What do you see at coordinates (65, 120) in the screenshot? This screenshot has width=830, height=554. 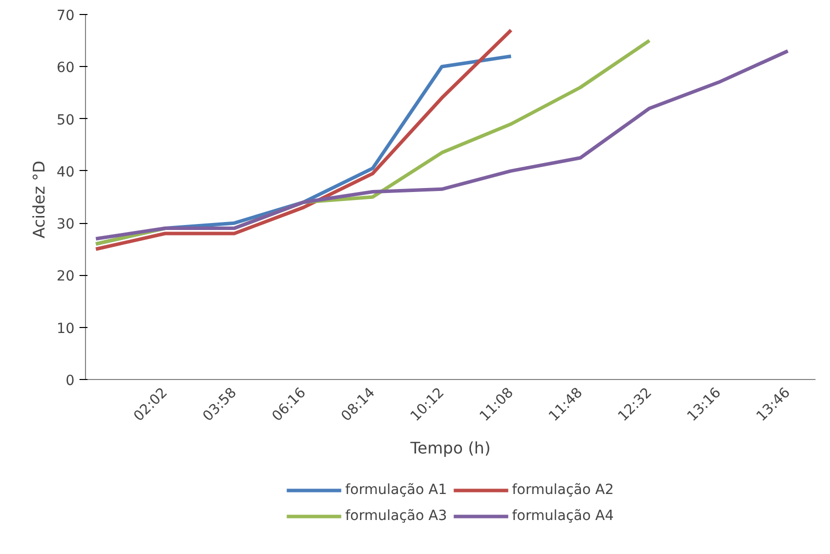 I see `y-tick-label: 50` at bounding box center [65, 120].